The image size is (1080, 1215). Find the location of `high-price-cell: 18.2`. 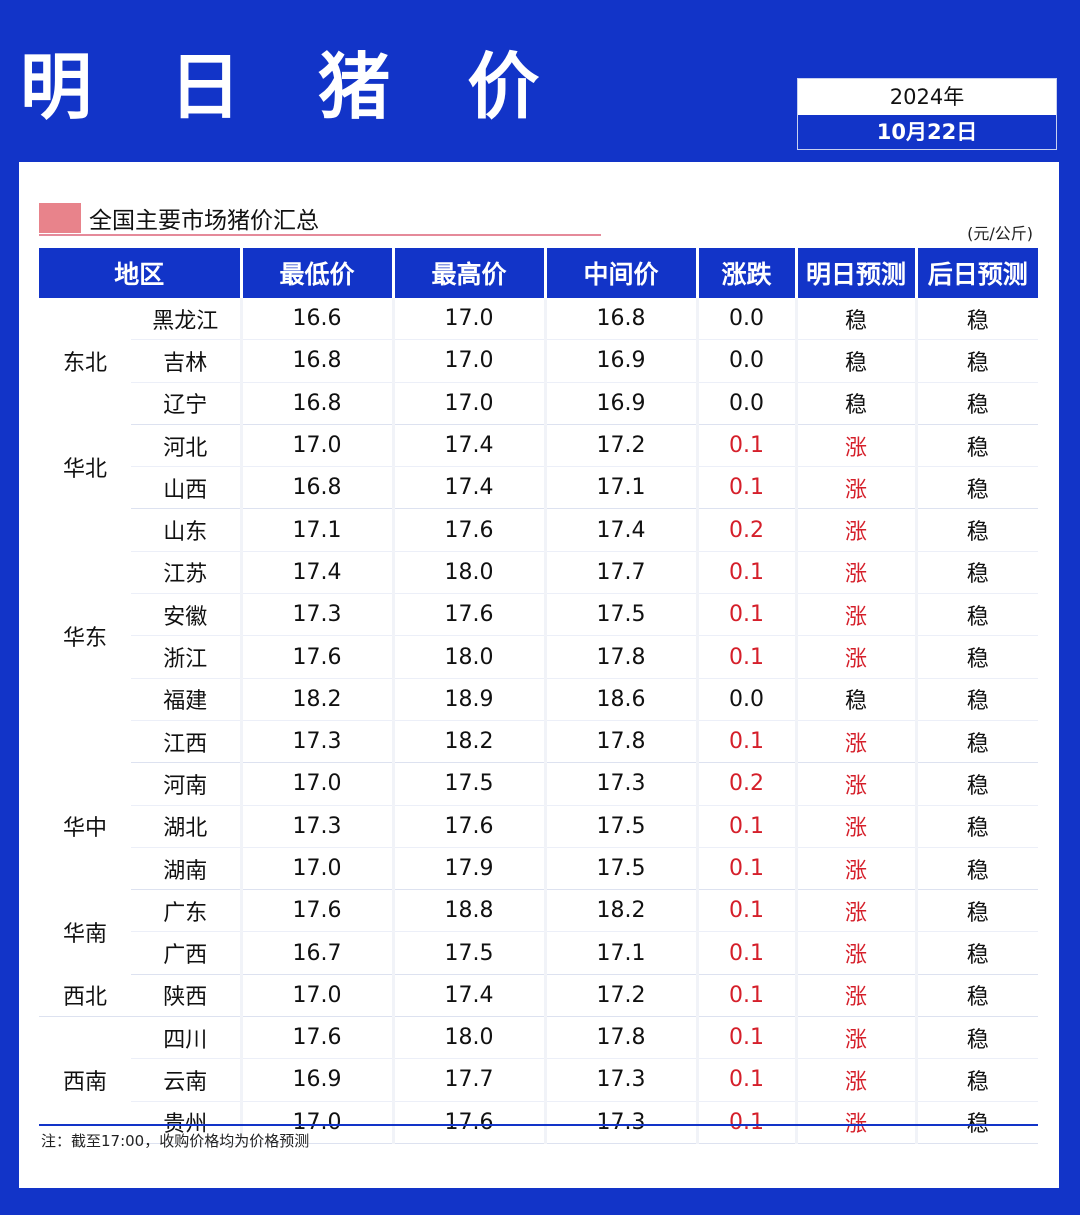

high-price-cell: 18.2 is located at coordinates (468, 742).